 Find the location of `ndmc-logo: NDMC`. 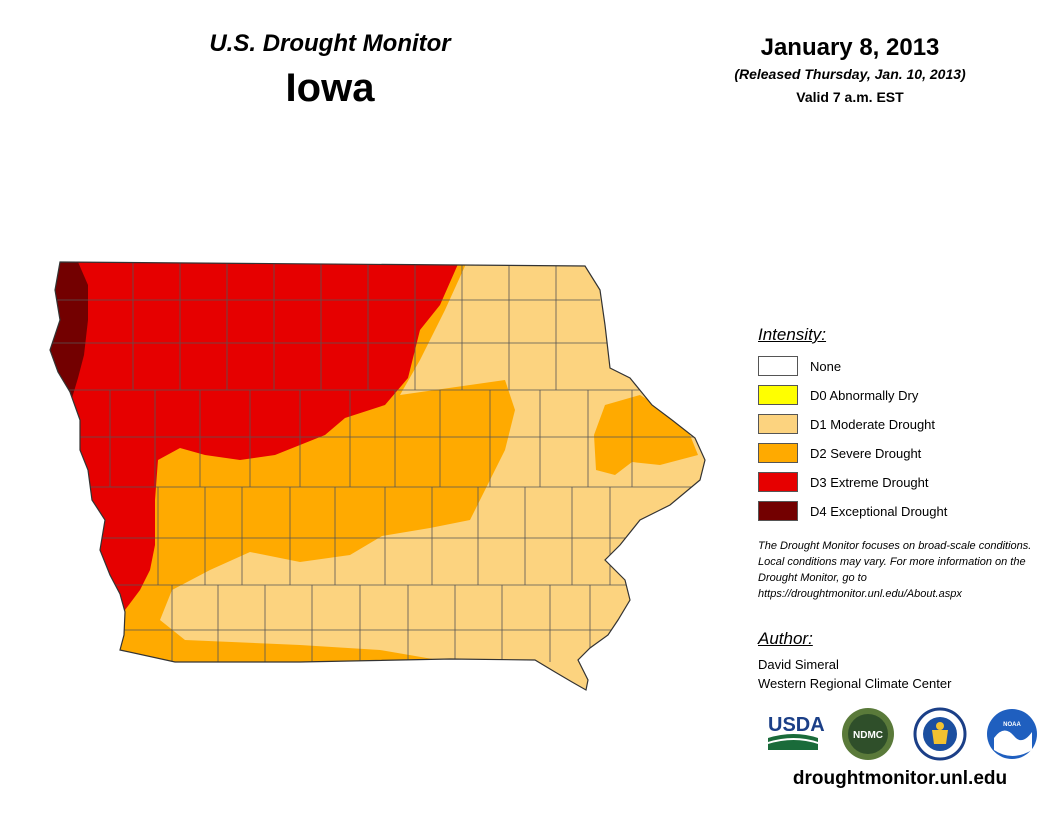

ndmc-logo: NDMC is located at coordinates (868, 734).